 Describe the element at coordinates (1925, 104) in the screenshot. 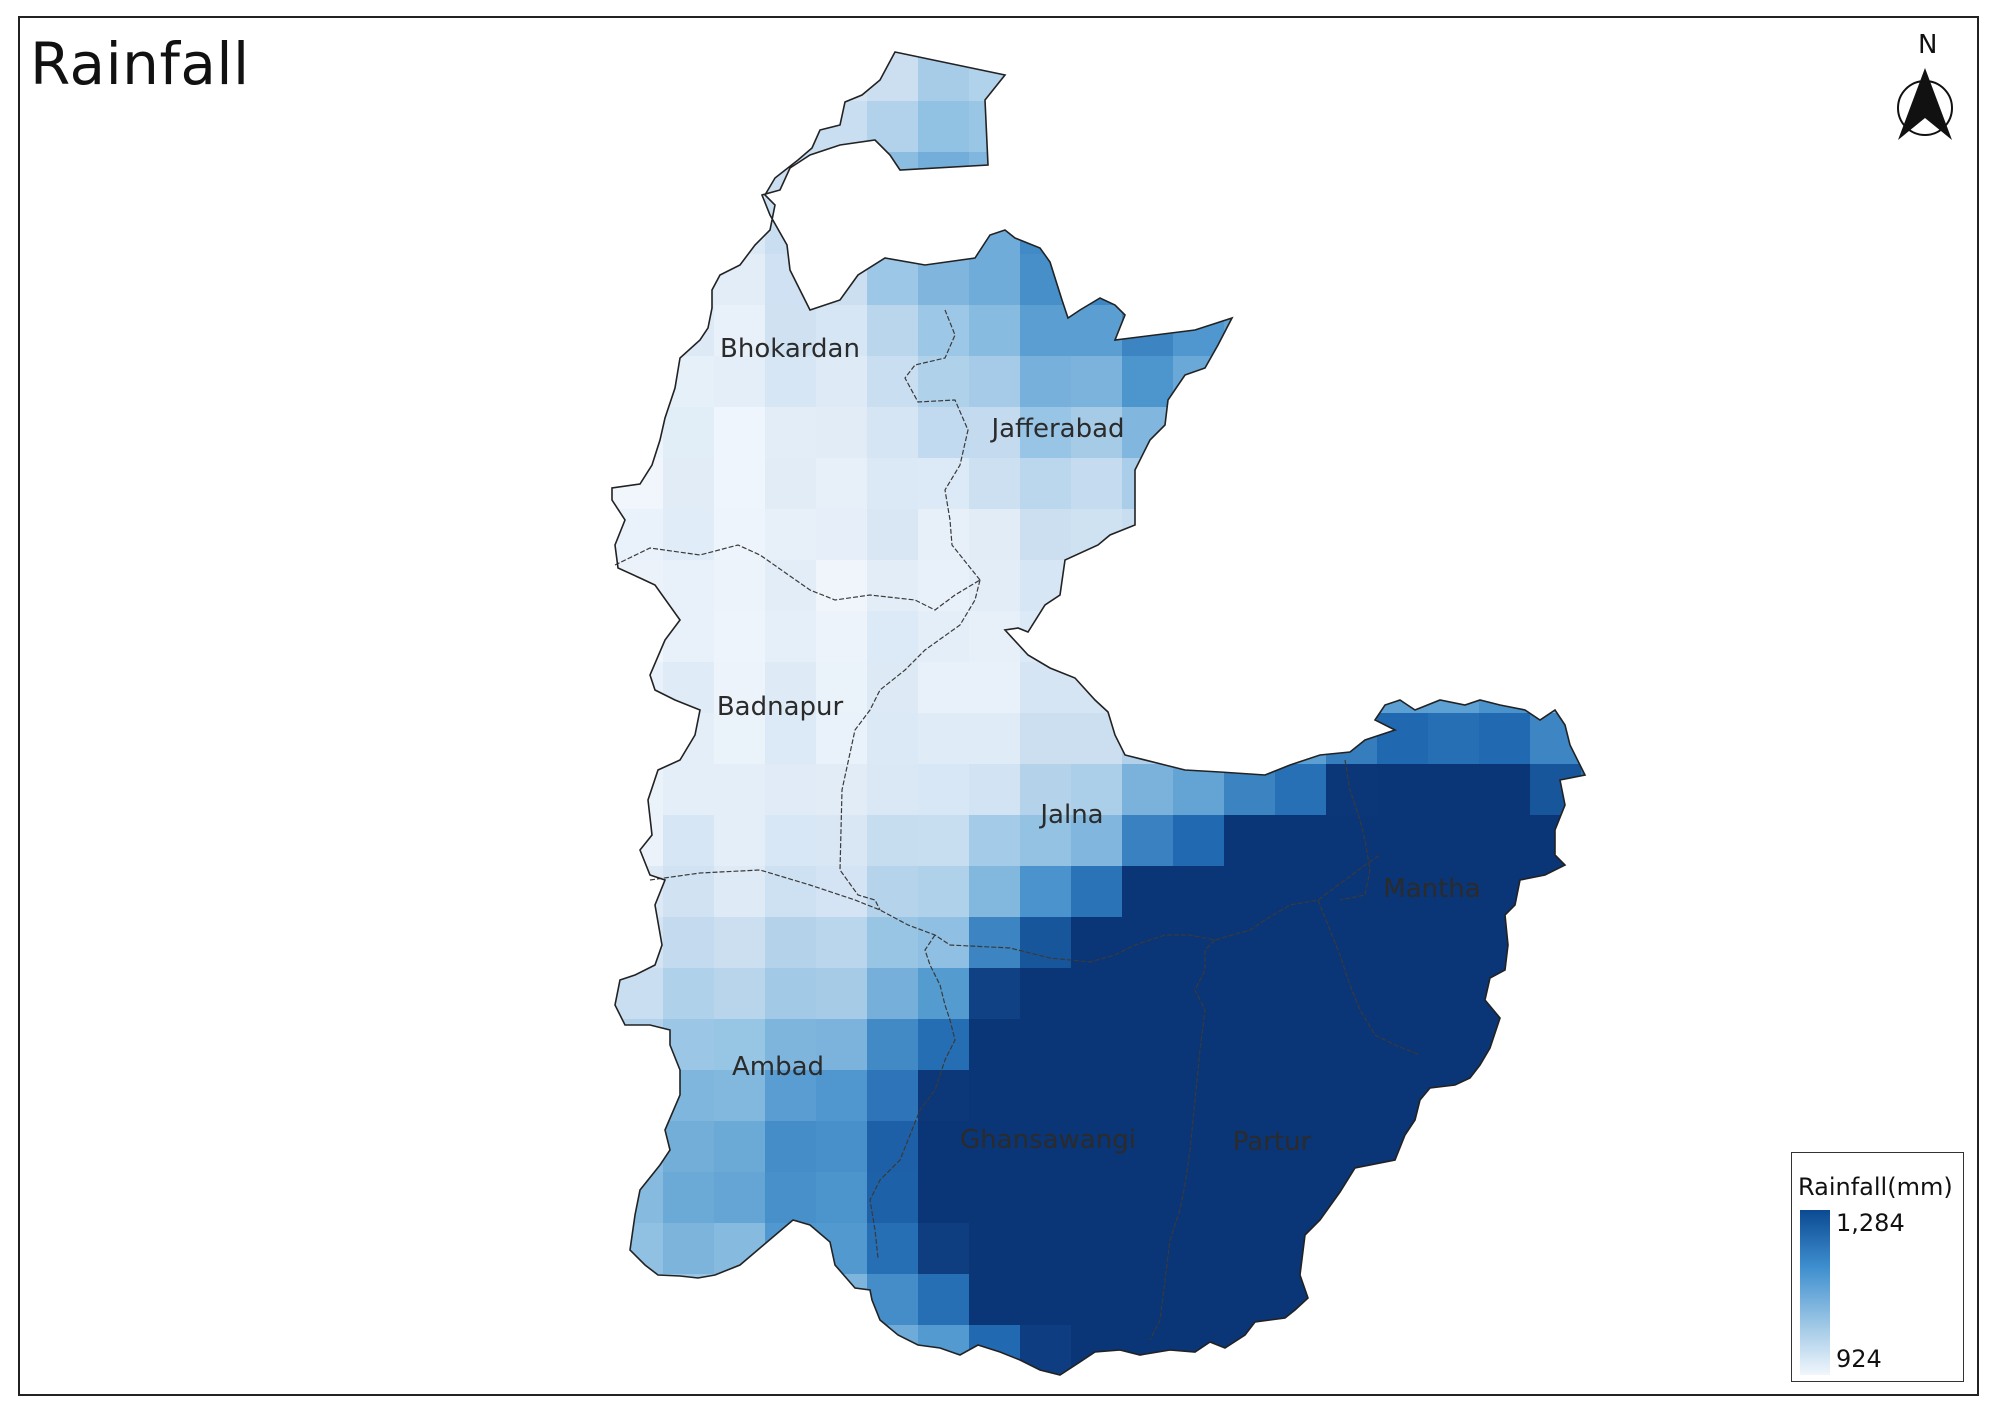

I see `north-arrow-icon` at that location.